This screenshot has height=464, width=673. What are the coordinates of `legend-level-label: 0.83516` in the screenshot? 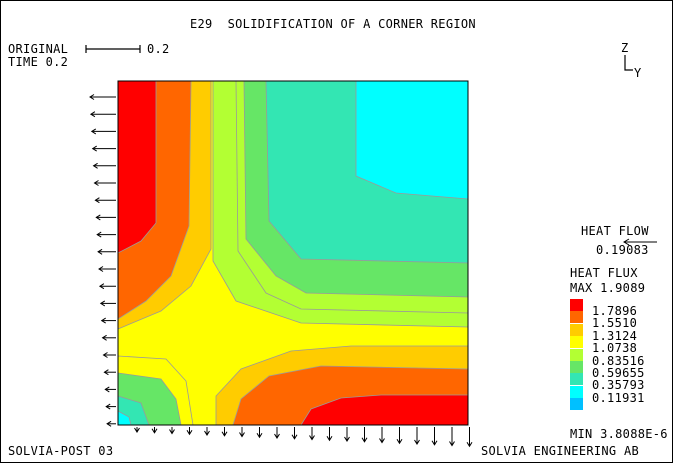 It's located at (618, 360).